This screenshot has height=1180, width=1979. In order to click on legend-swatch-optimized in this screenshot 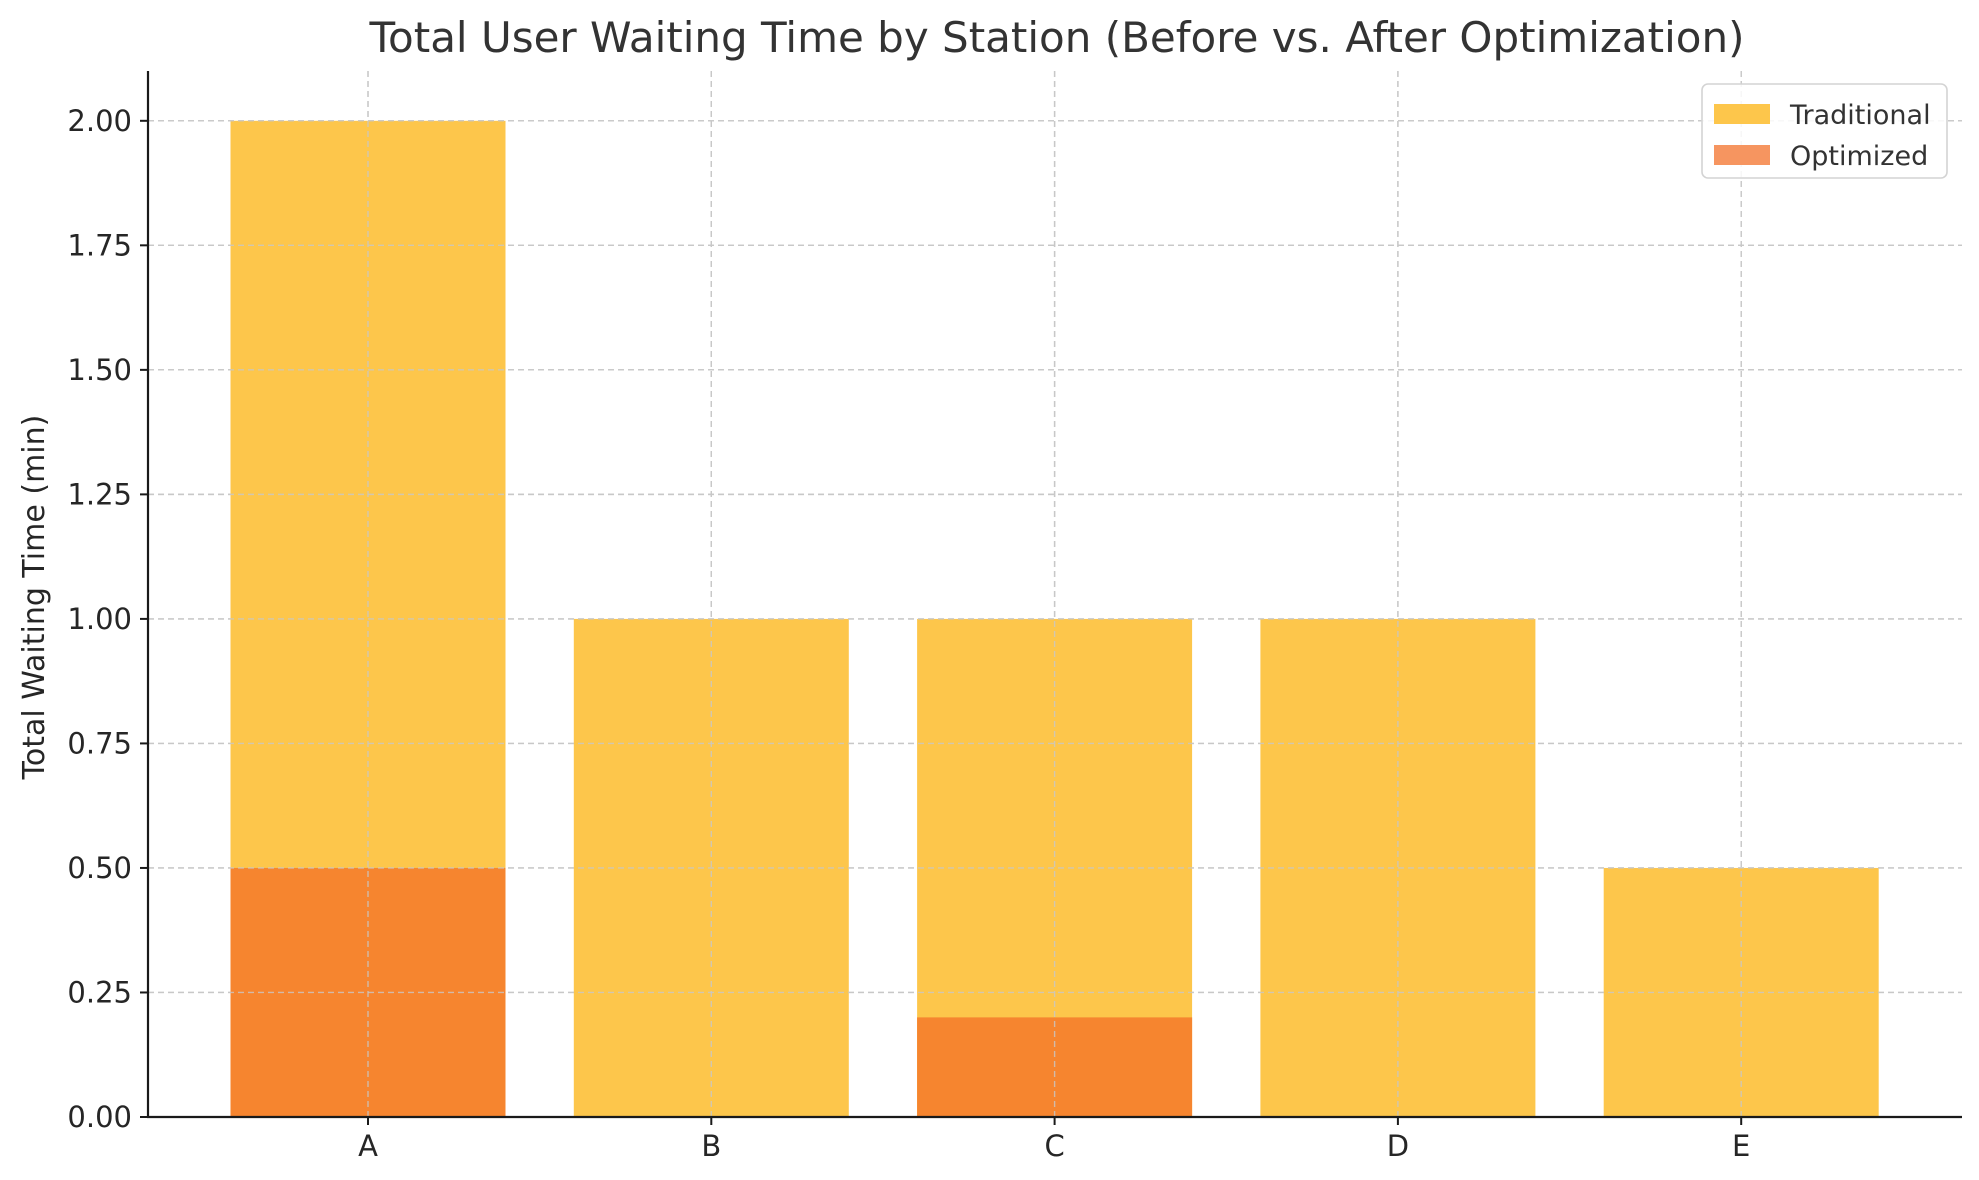, I will do `click(1742, 155)`.